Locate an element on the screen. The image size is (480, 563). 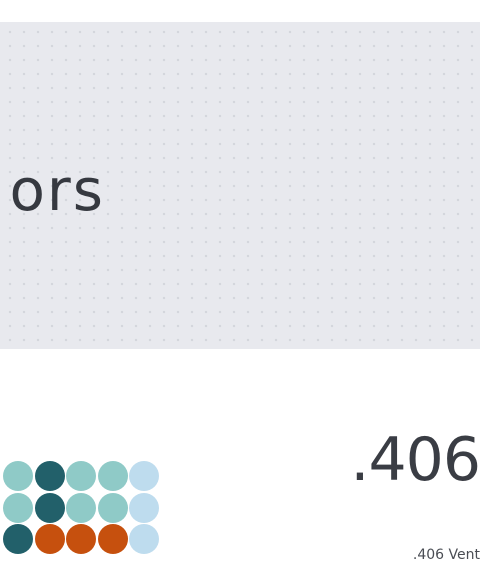
dot-r2-c2 is located at coordinates (49, 507).